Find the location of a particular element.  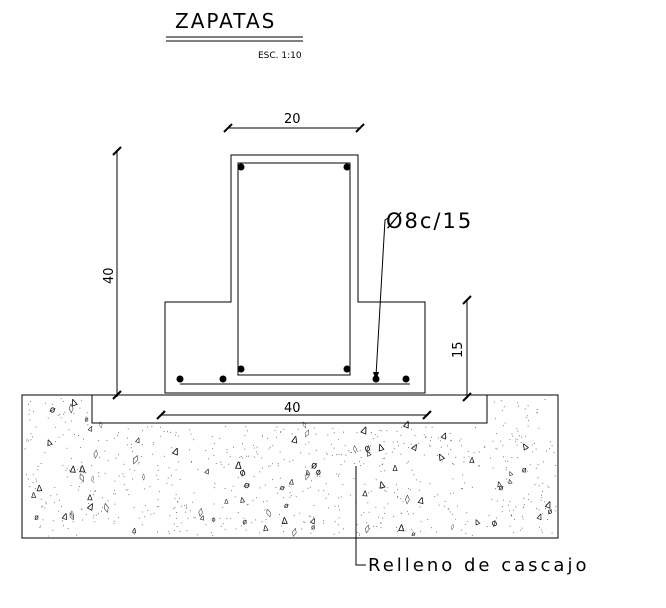

dimension-label-footing-height: 15 is located at coordinates (458, 349).